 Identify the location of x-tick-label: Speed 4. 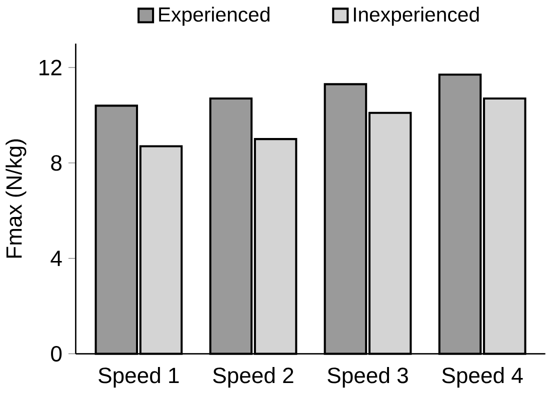
(482, 377).